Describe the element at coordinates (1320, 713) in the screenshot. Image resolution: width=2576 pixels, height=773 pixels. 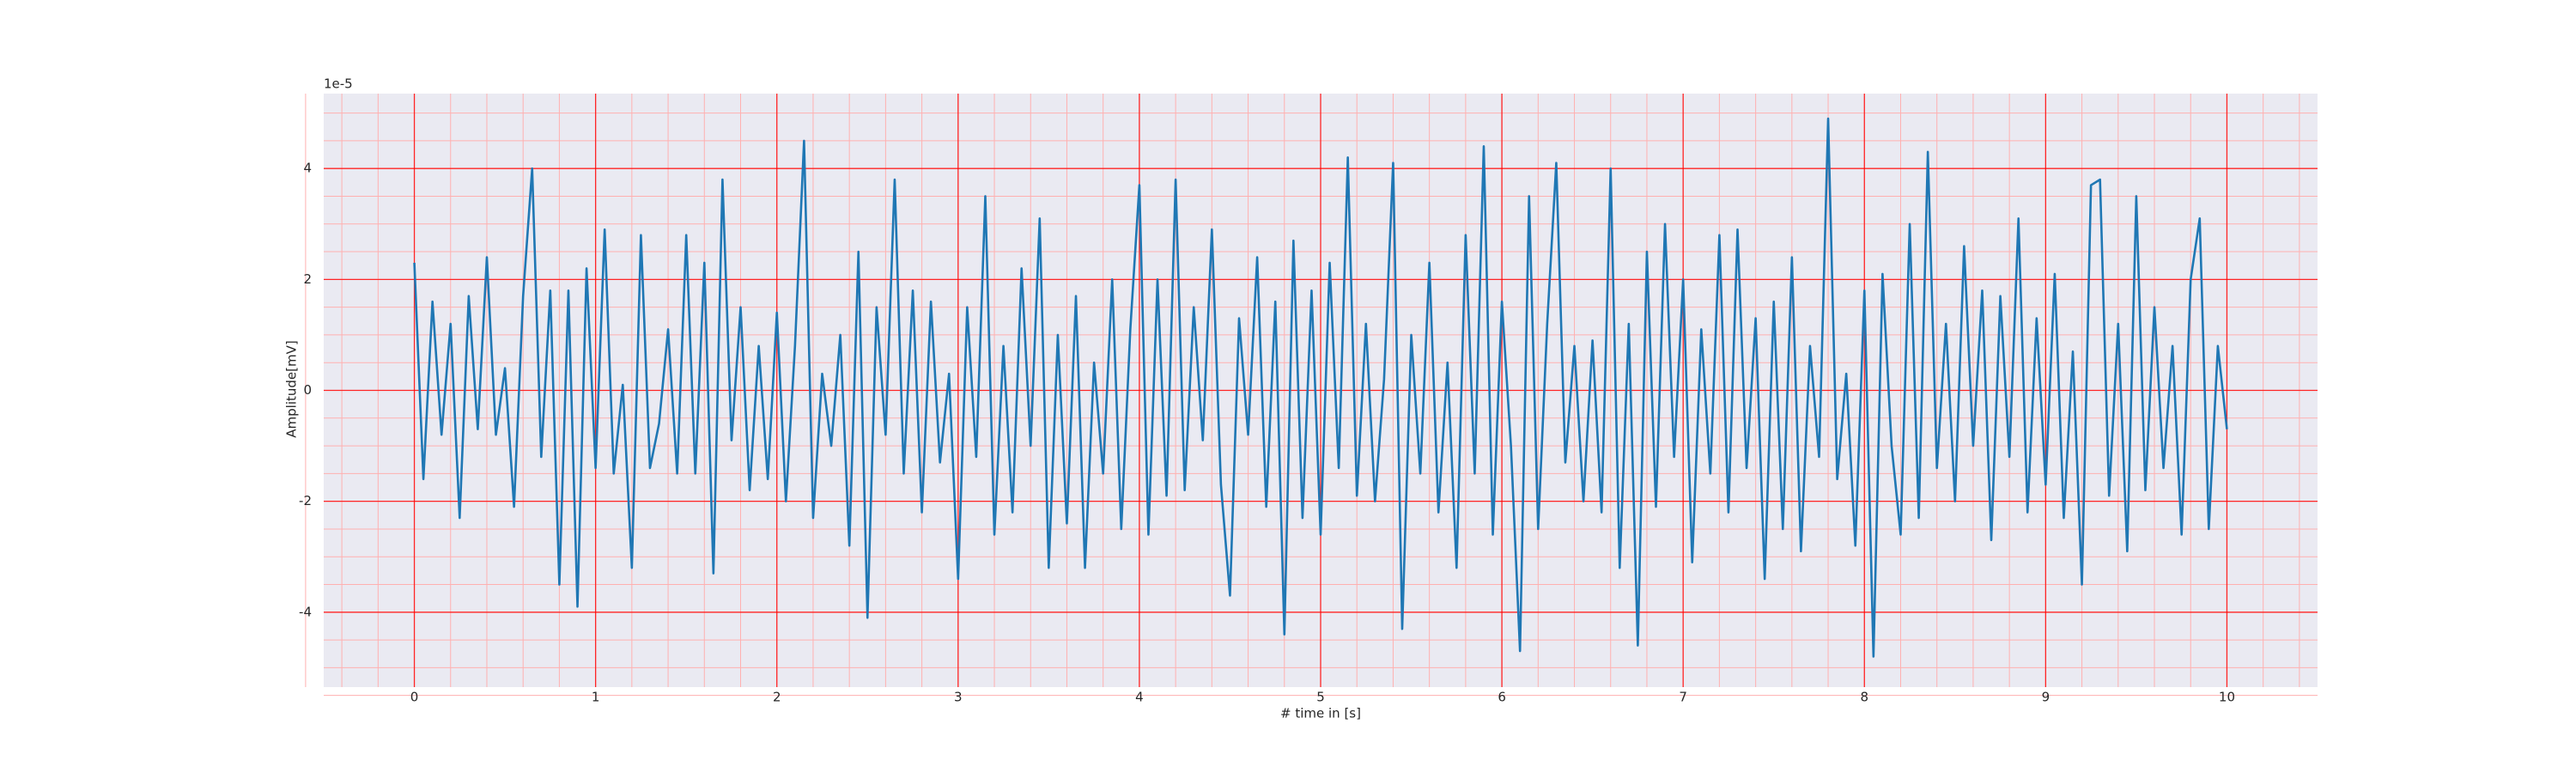
I see `x-axis-label: # time in [s]` at that location.